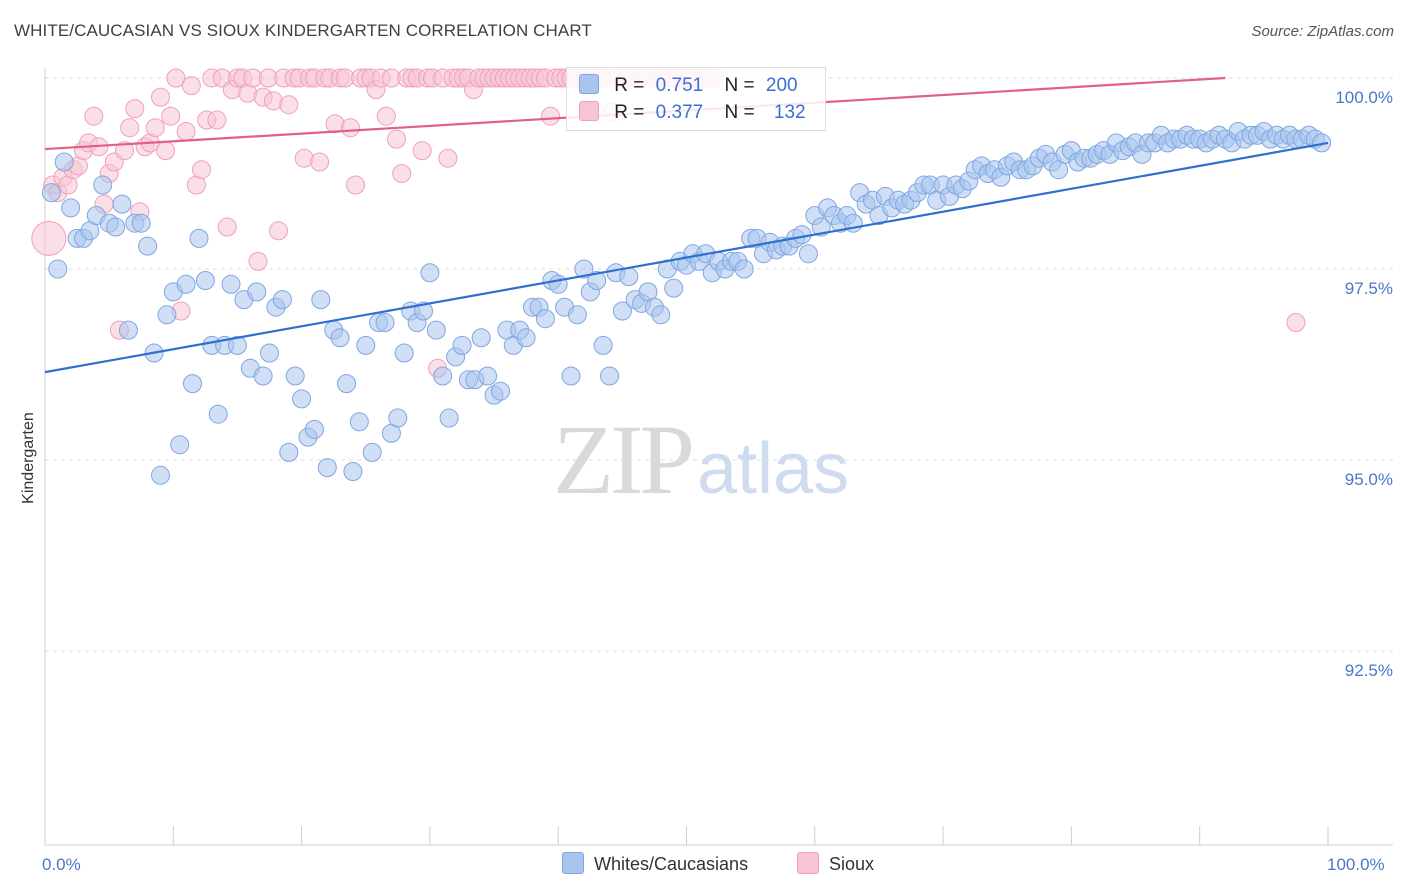  What do you see at coordinates (589, 111) in the screenshot?
I see `legend-swatch-sioux` at bounding box center [589, 111].